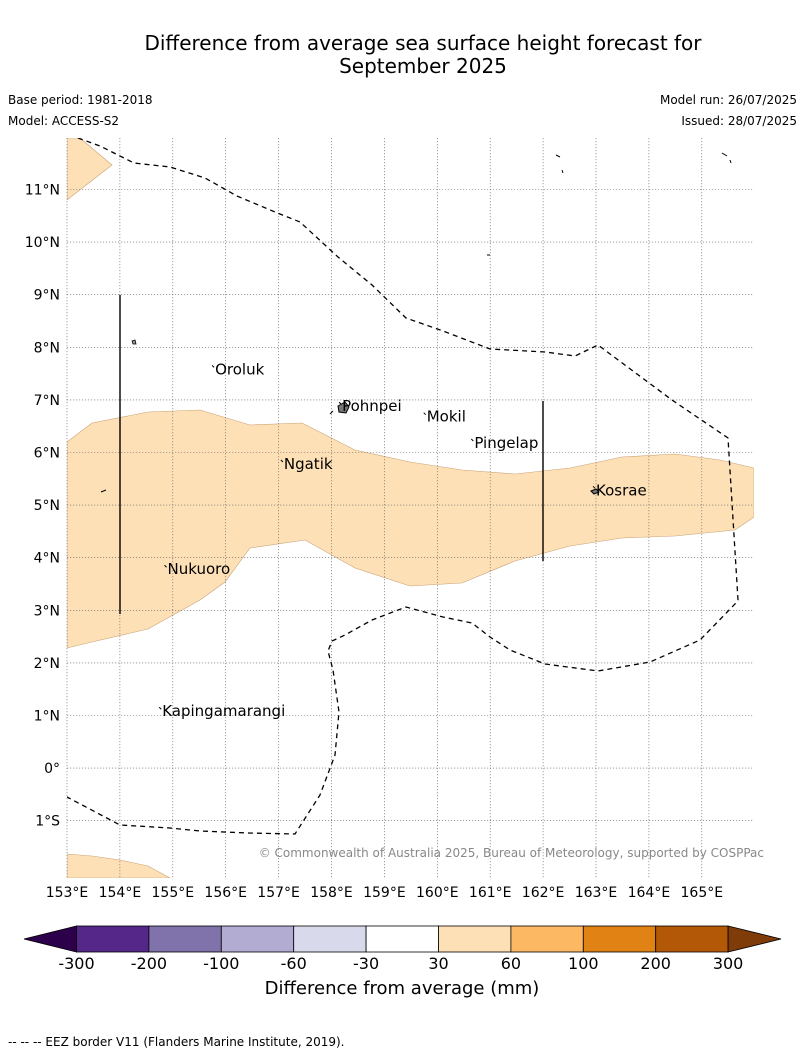 The width and height of the screenshot is (804, 1058). I want to click on small-island, so click(134, 342).